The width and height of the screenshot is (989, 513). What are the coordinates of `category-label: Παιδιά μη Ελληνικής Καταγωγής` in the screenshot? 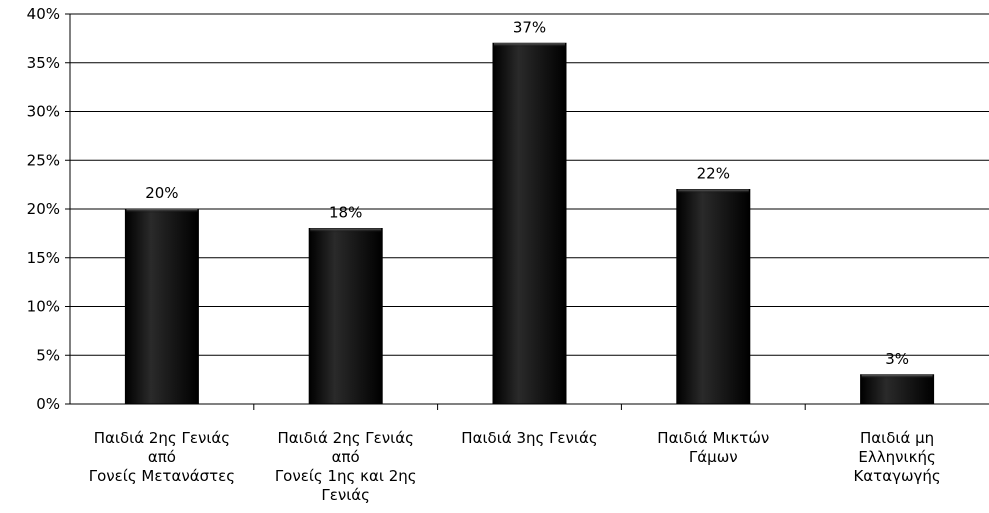 It's located at (896, 457).